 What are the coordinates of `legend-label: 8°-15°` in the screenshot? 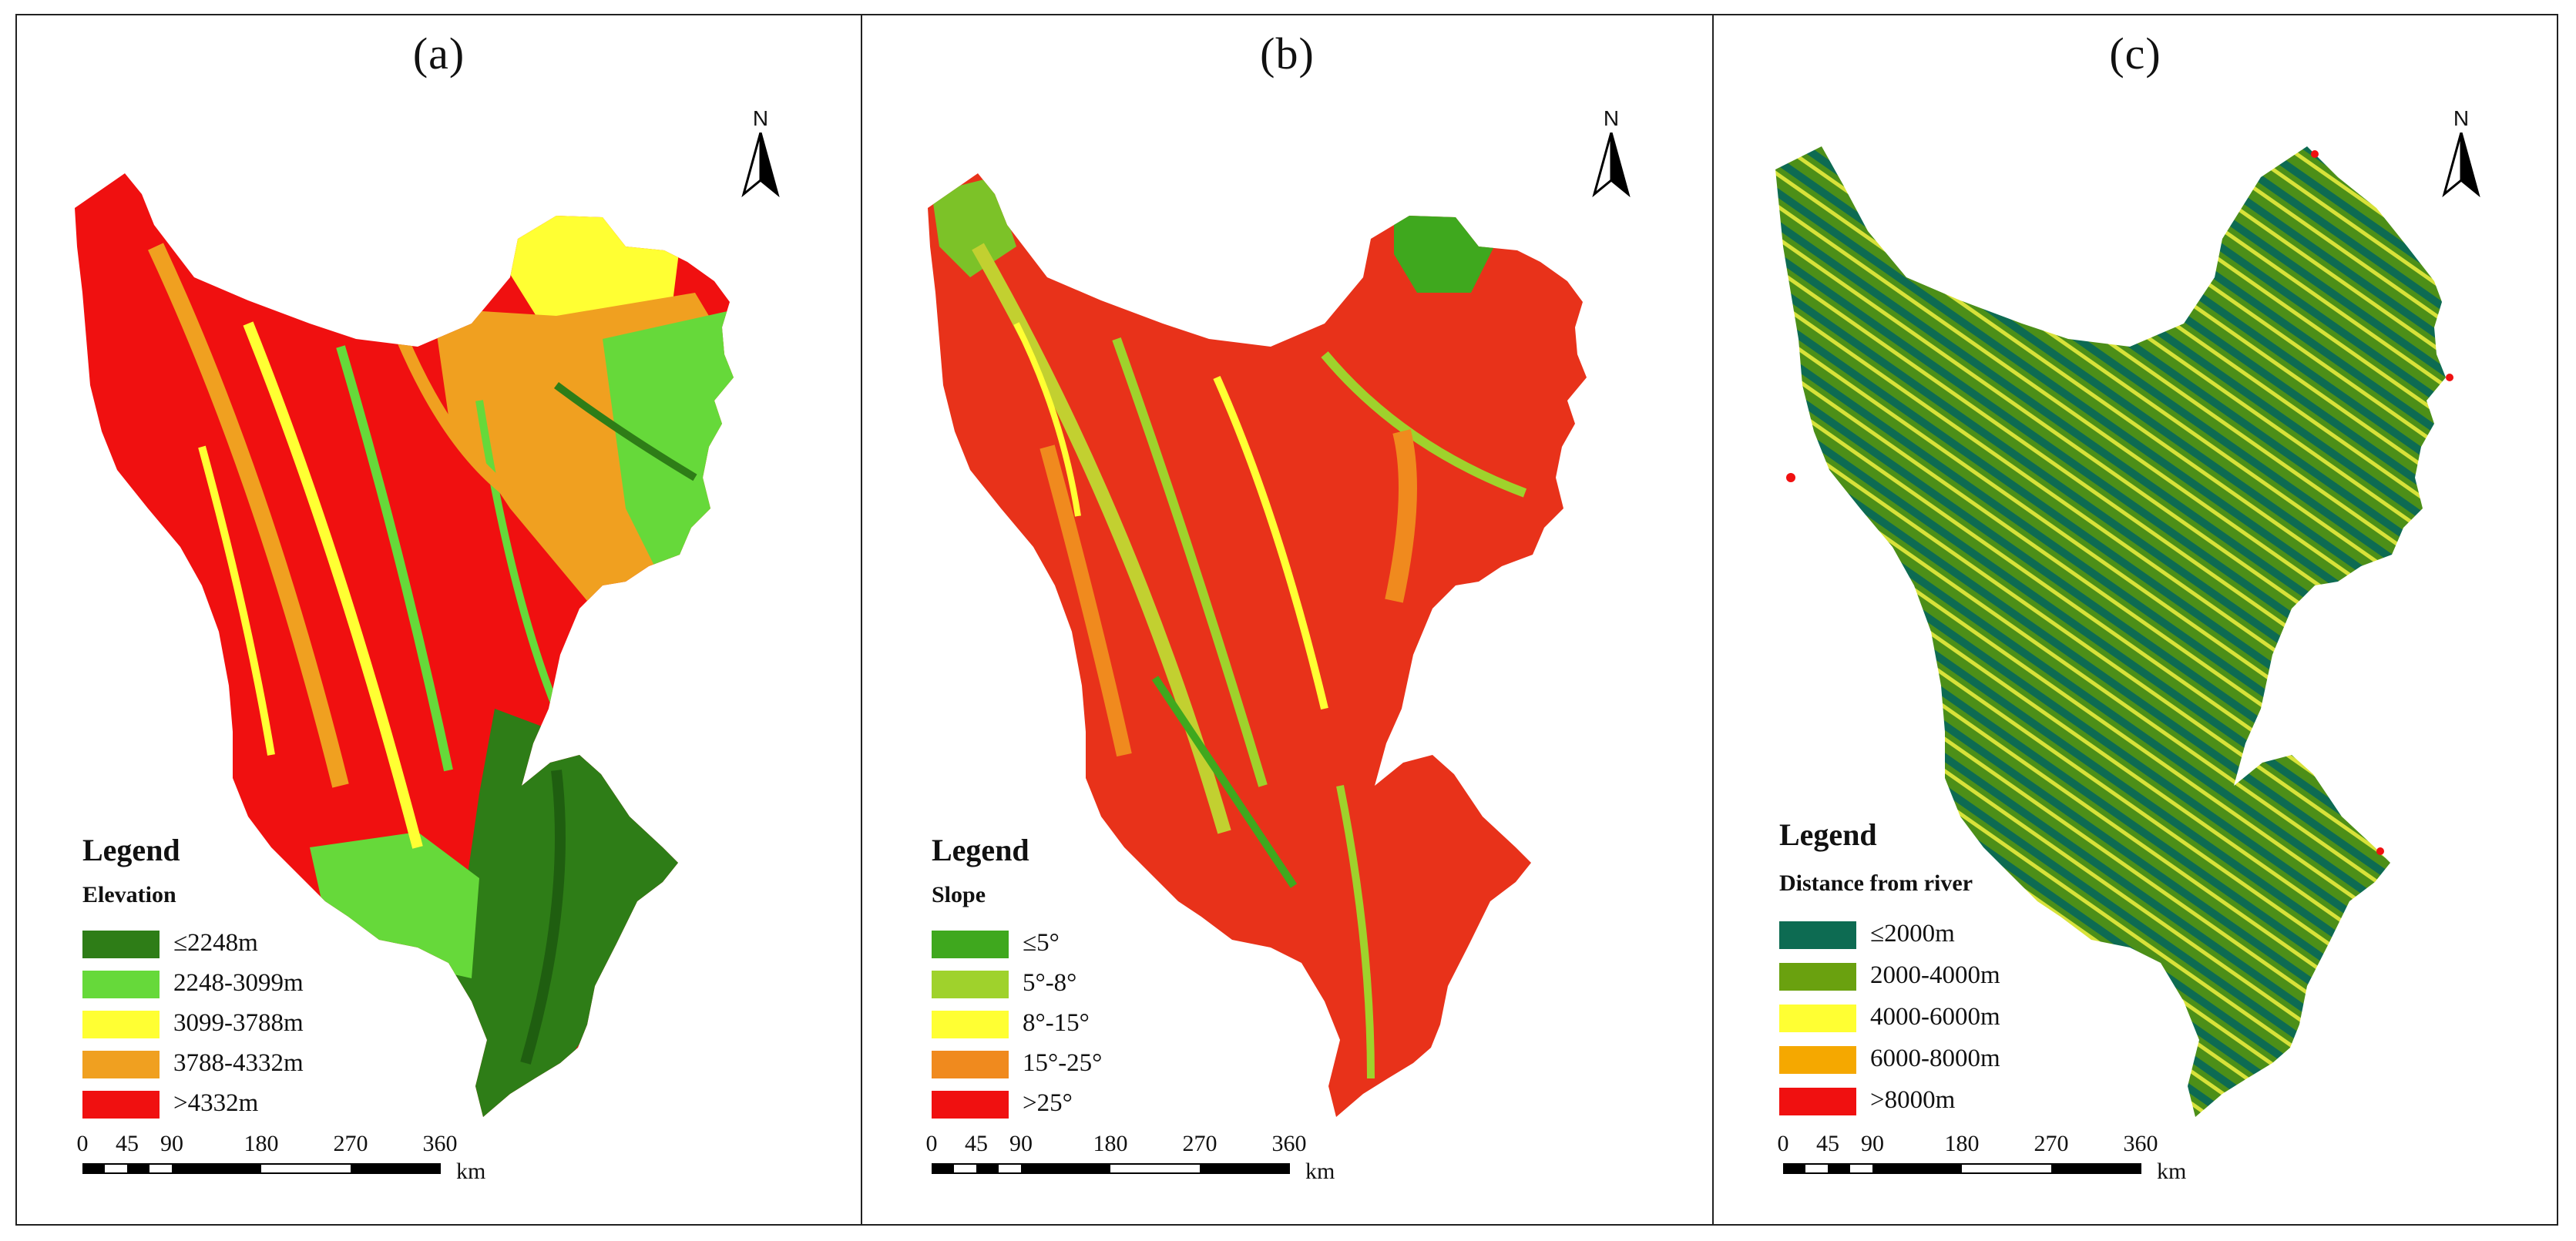 It's located at (1056, 1023).